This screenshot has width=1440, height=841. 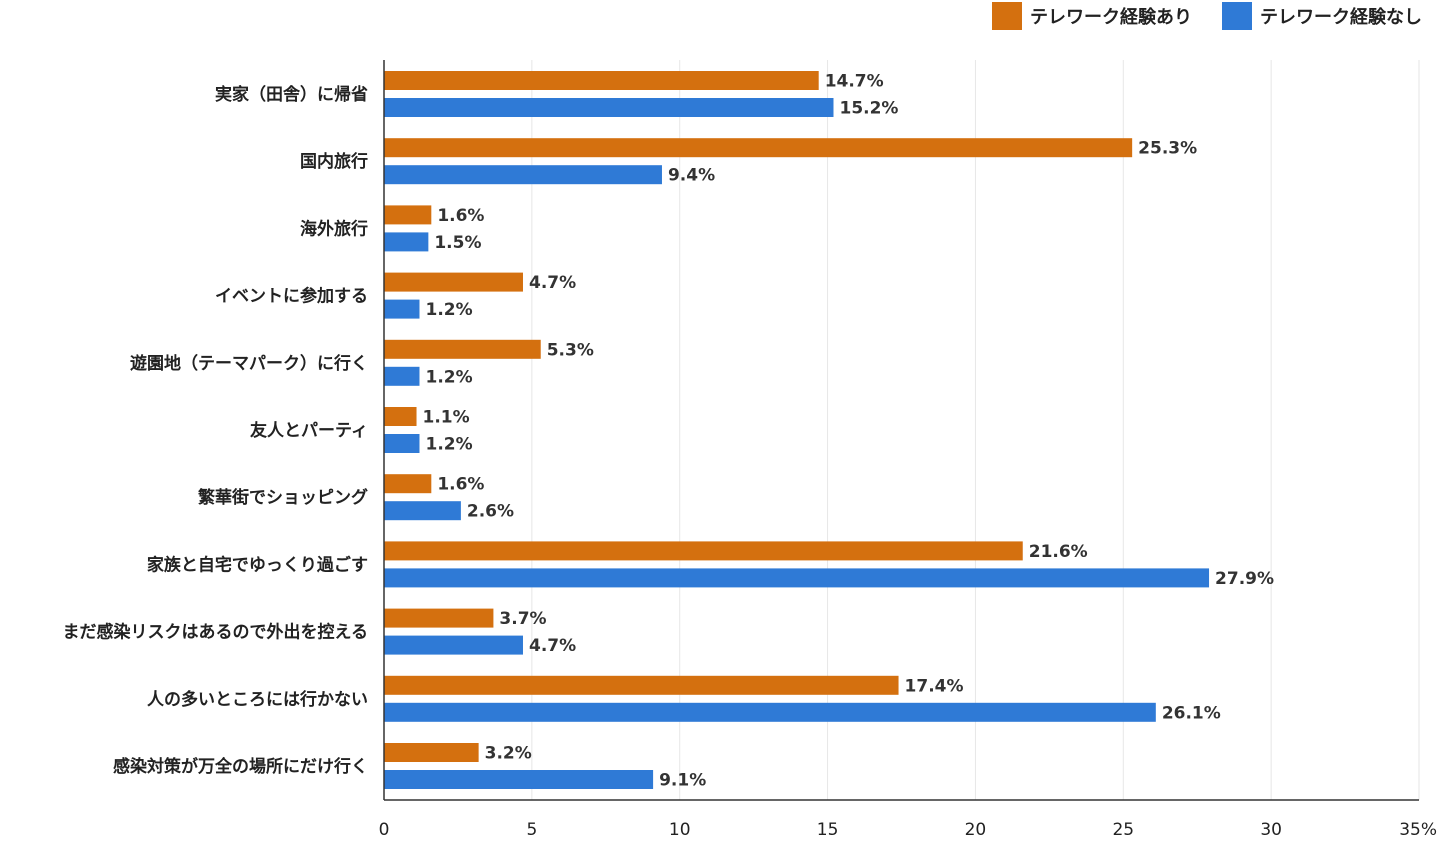 What do you see at coordinates (257, 699) in the screenshot?
I see `category-label: 人の多いところには行かない` at bounding box center [257, 699].